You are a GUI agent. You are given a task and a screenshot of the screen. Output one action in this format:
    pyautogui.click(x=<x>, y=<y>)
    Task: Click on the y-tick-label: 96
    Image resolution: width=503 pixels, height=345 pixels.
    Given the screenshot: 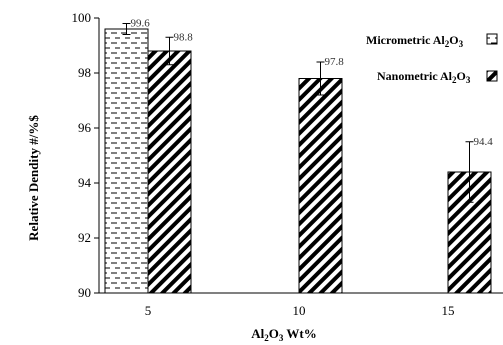 What is the action you would take?
    pyautogui.click(x=85, y=127)
    